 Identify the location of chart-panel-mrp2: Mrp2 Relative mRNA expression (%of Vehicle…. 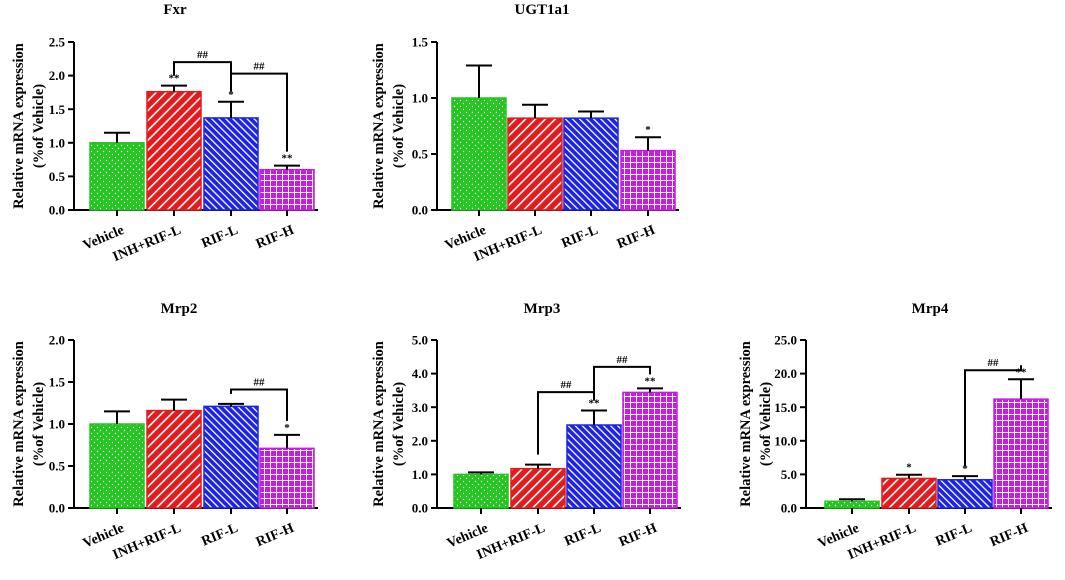
(164, 432).